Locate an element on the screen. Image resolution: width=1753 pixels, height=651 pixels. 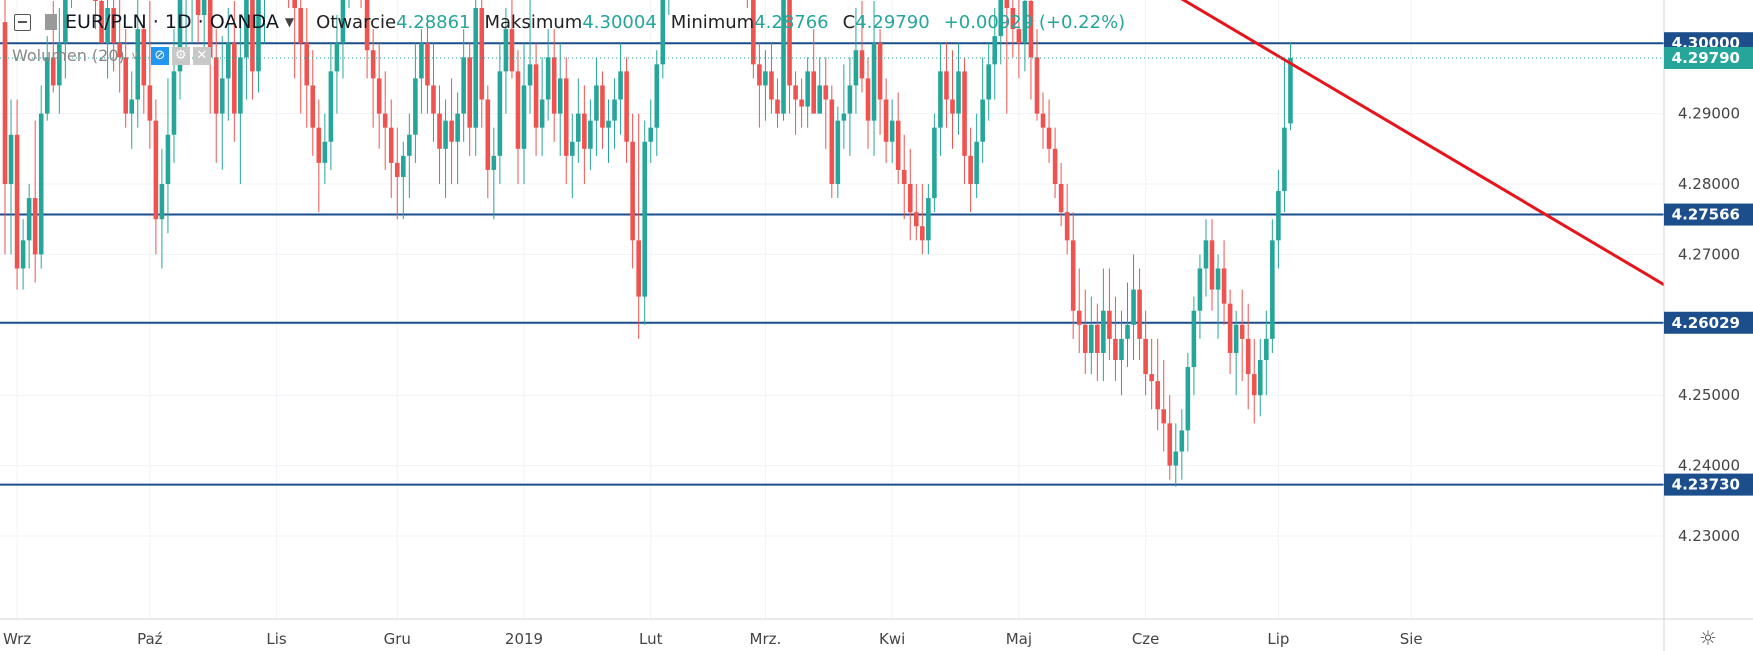
symbol-title: EUR/PLN · 1D · OANDA is located at coordinates (172, 22).